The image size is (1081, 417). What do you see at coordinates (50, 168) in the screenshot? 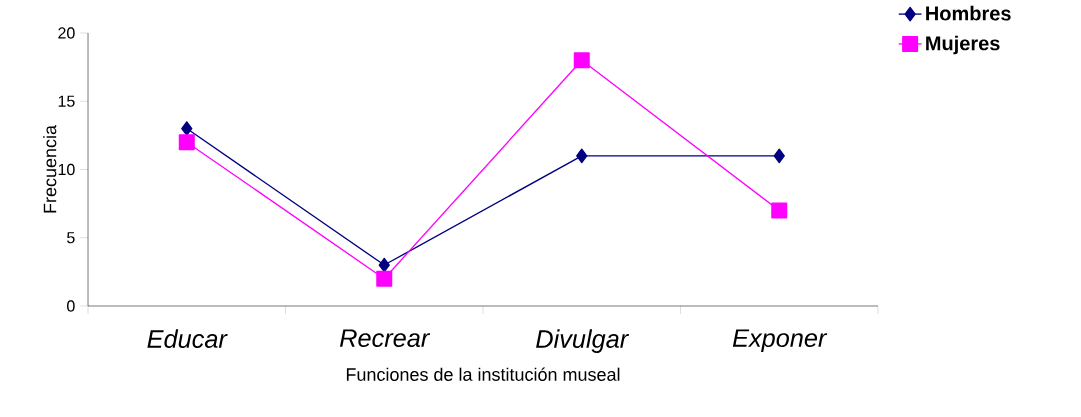
I see `y-axis-title: Frecuencia` at bounding box center [50, 168].